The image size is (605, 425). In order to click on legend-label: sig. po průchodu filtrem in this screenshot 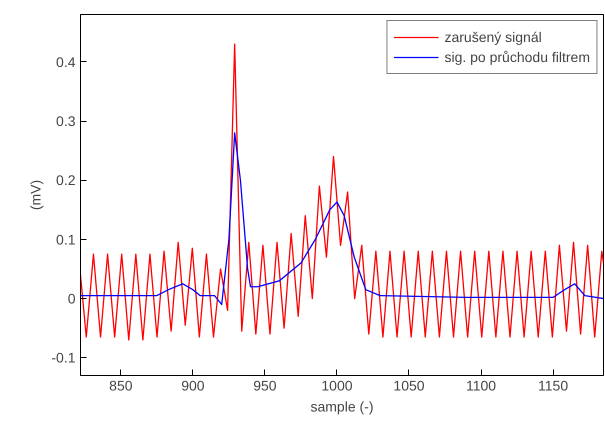, I will do `click(517, 57)`.